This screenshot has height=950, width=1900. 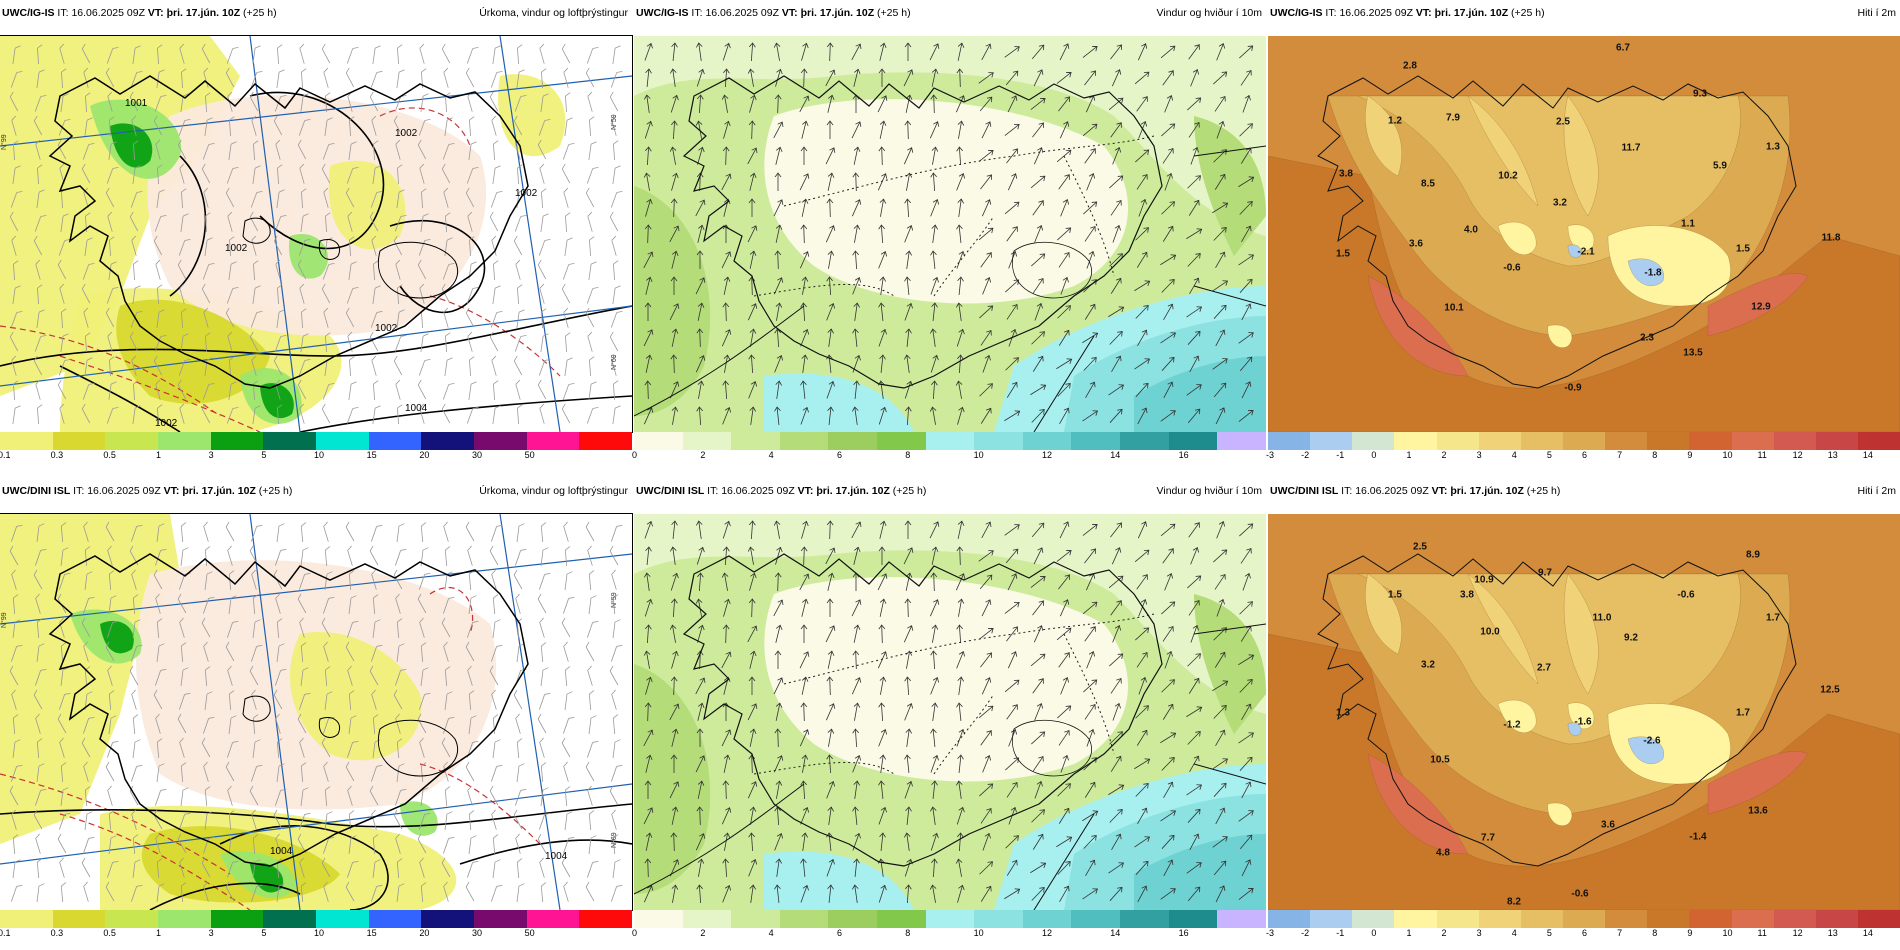 What do you see at coordinates (1583, 722) in the screenshot?
I see `temperature-label: -1.6` at bounding box center [1583, 722].